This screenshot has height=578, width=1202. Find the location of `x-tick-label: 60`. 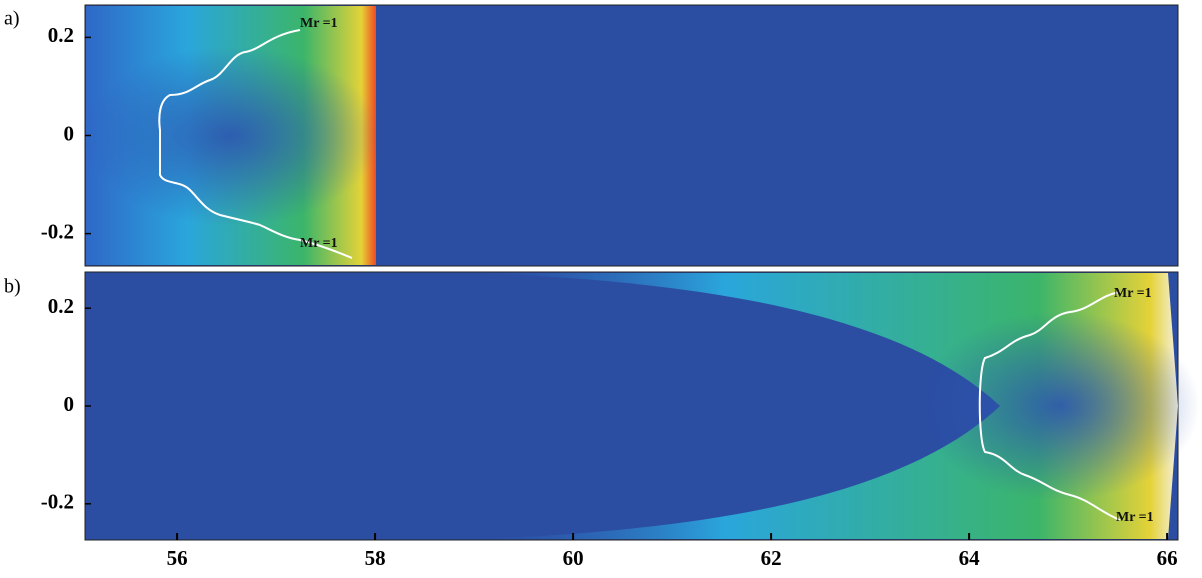

x-tick-label: 60 is located at coordinates (573, 558).